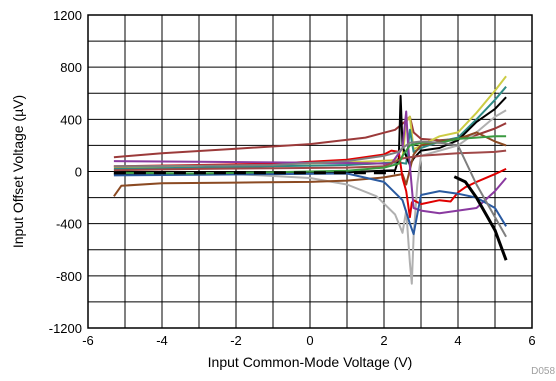 This screenshot has height=381, width=556. I want to click on y-tick-label: -400, so click(69, 224).